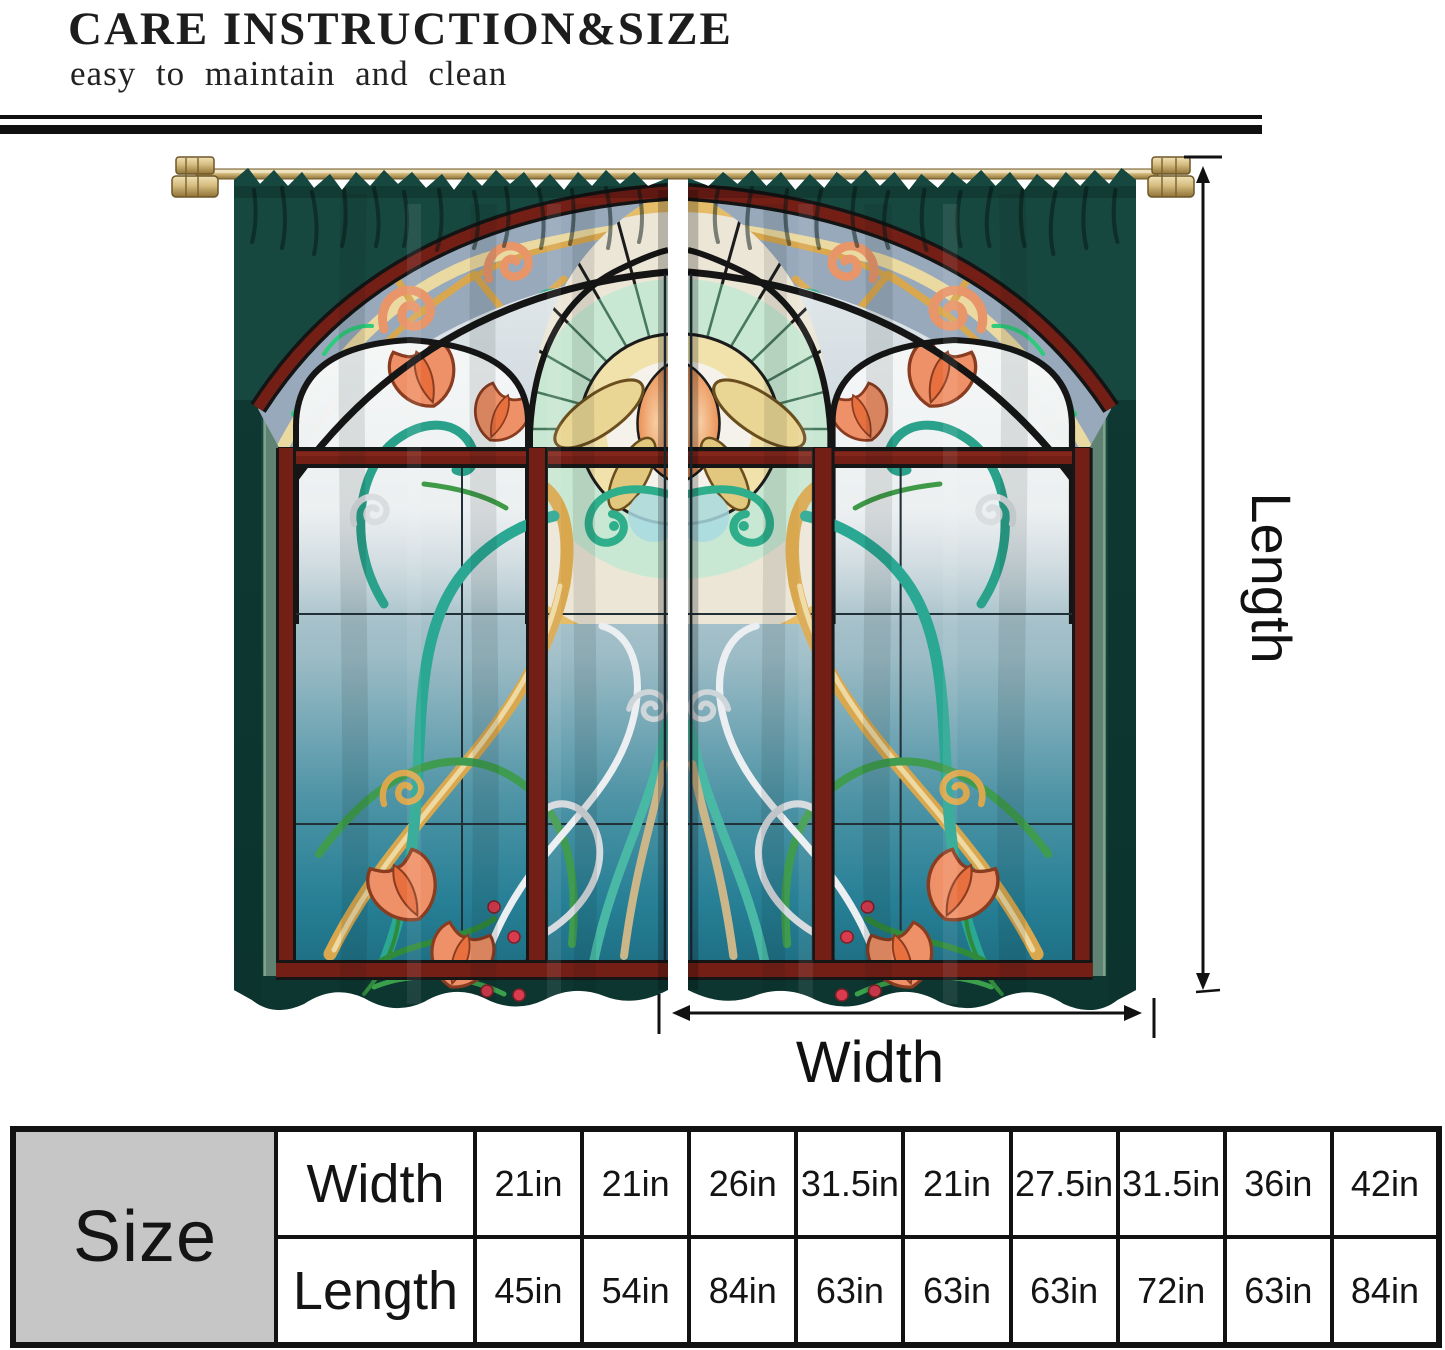 The image size is (1445, 1350). Describe the element at coordinates (1278, 1183) in the screenshot. I see `width-value-cell: 36in` at that location.